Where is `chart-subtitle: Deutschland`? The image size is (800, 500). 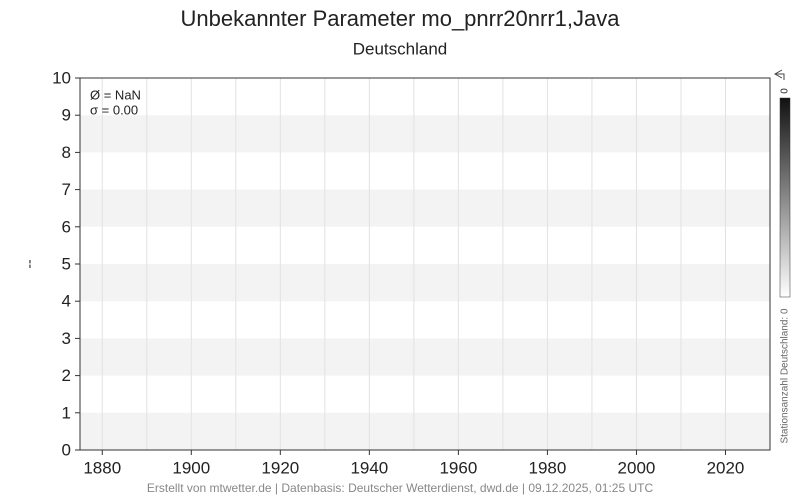 chart-subtitle: Deutschland is located at coordinates (400, 48).